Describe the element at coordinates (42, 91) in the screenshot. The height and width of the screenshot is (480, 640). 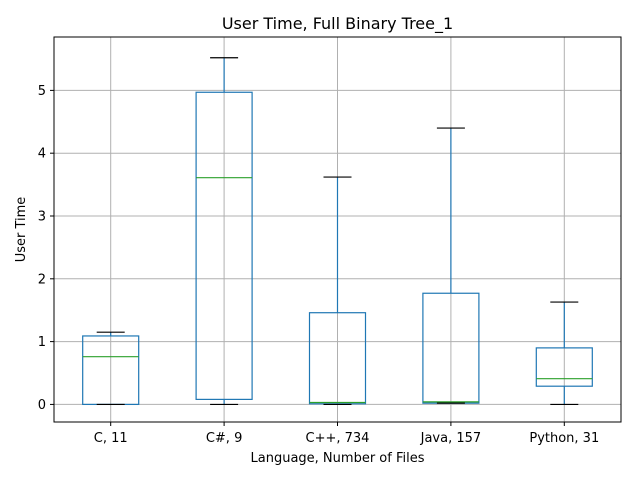
I see `y-tick-label: 5` at that location.